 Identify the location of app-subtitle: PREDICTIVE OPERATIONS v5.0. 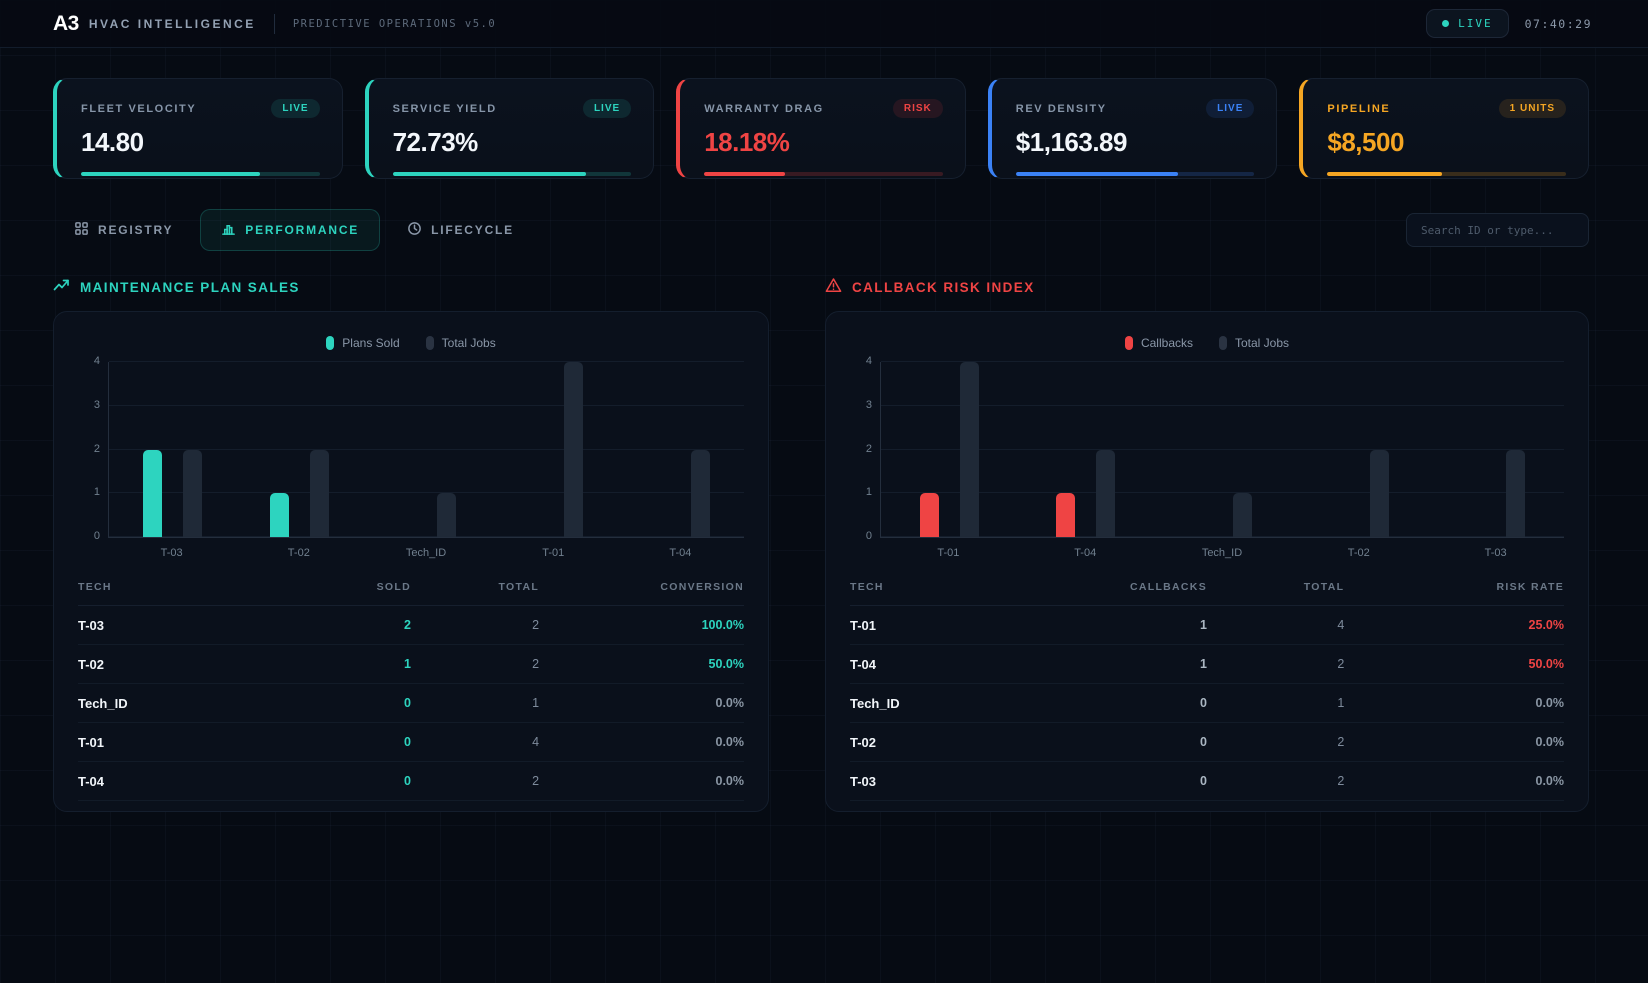
(394, 23).